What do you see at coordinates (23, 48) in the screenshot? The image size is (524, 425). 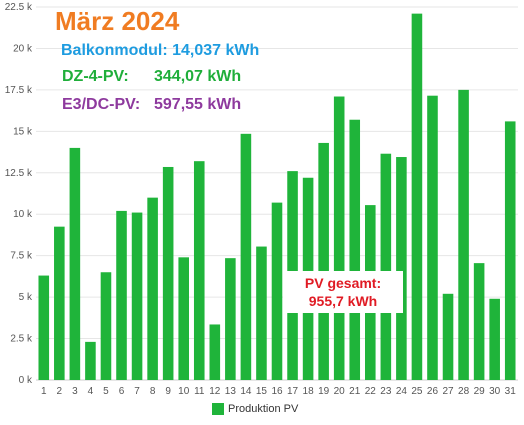 I see `y-tick-label: 20 k` at bounding box center [23, 48].